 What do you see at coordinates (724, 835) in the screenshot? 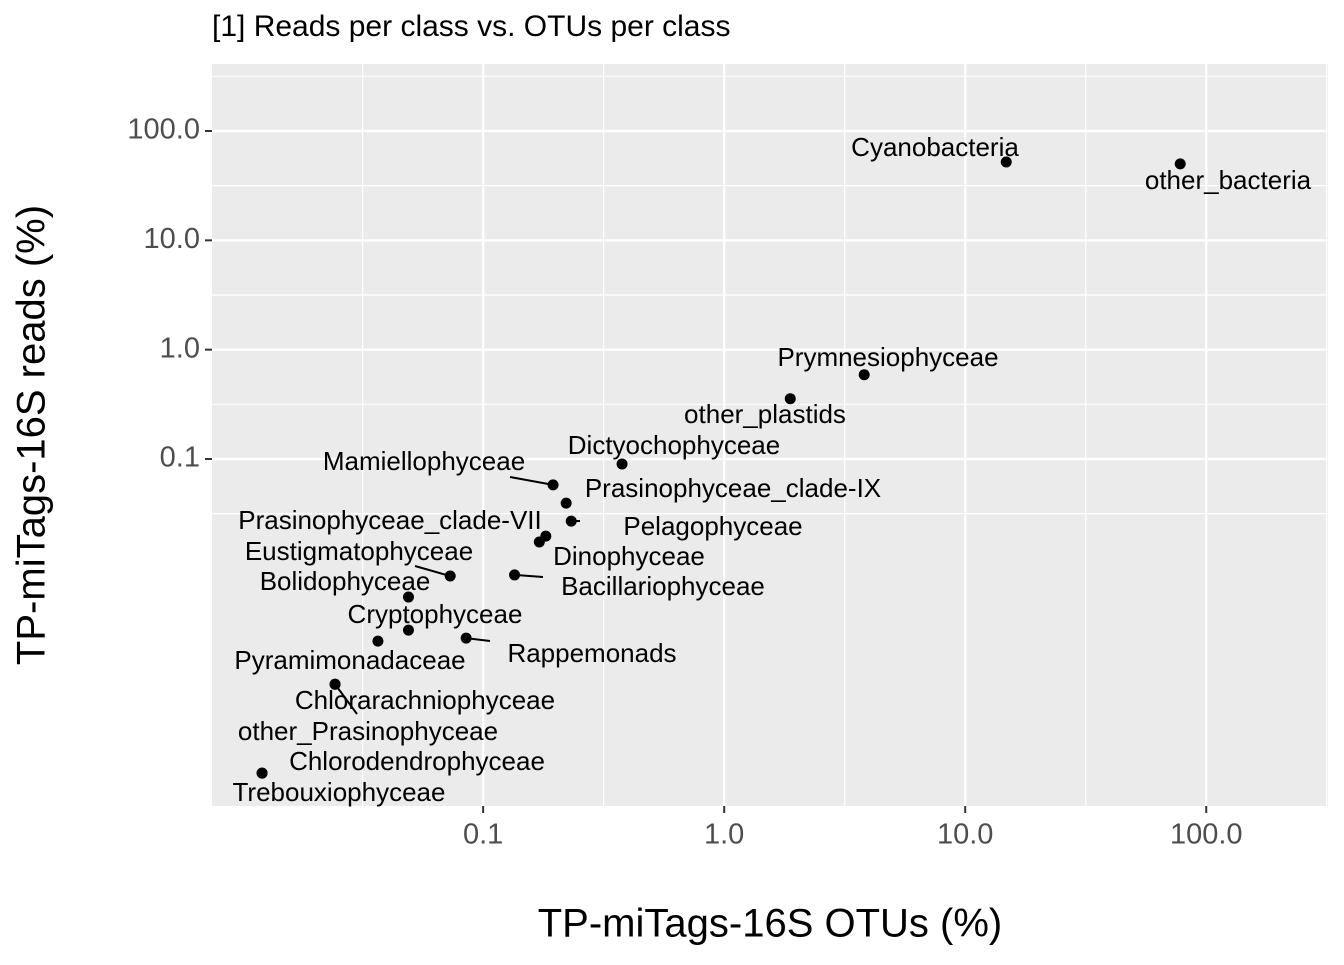
I see `x-tick-label: 1.0` at bounding box center [724, 835].